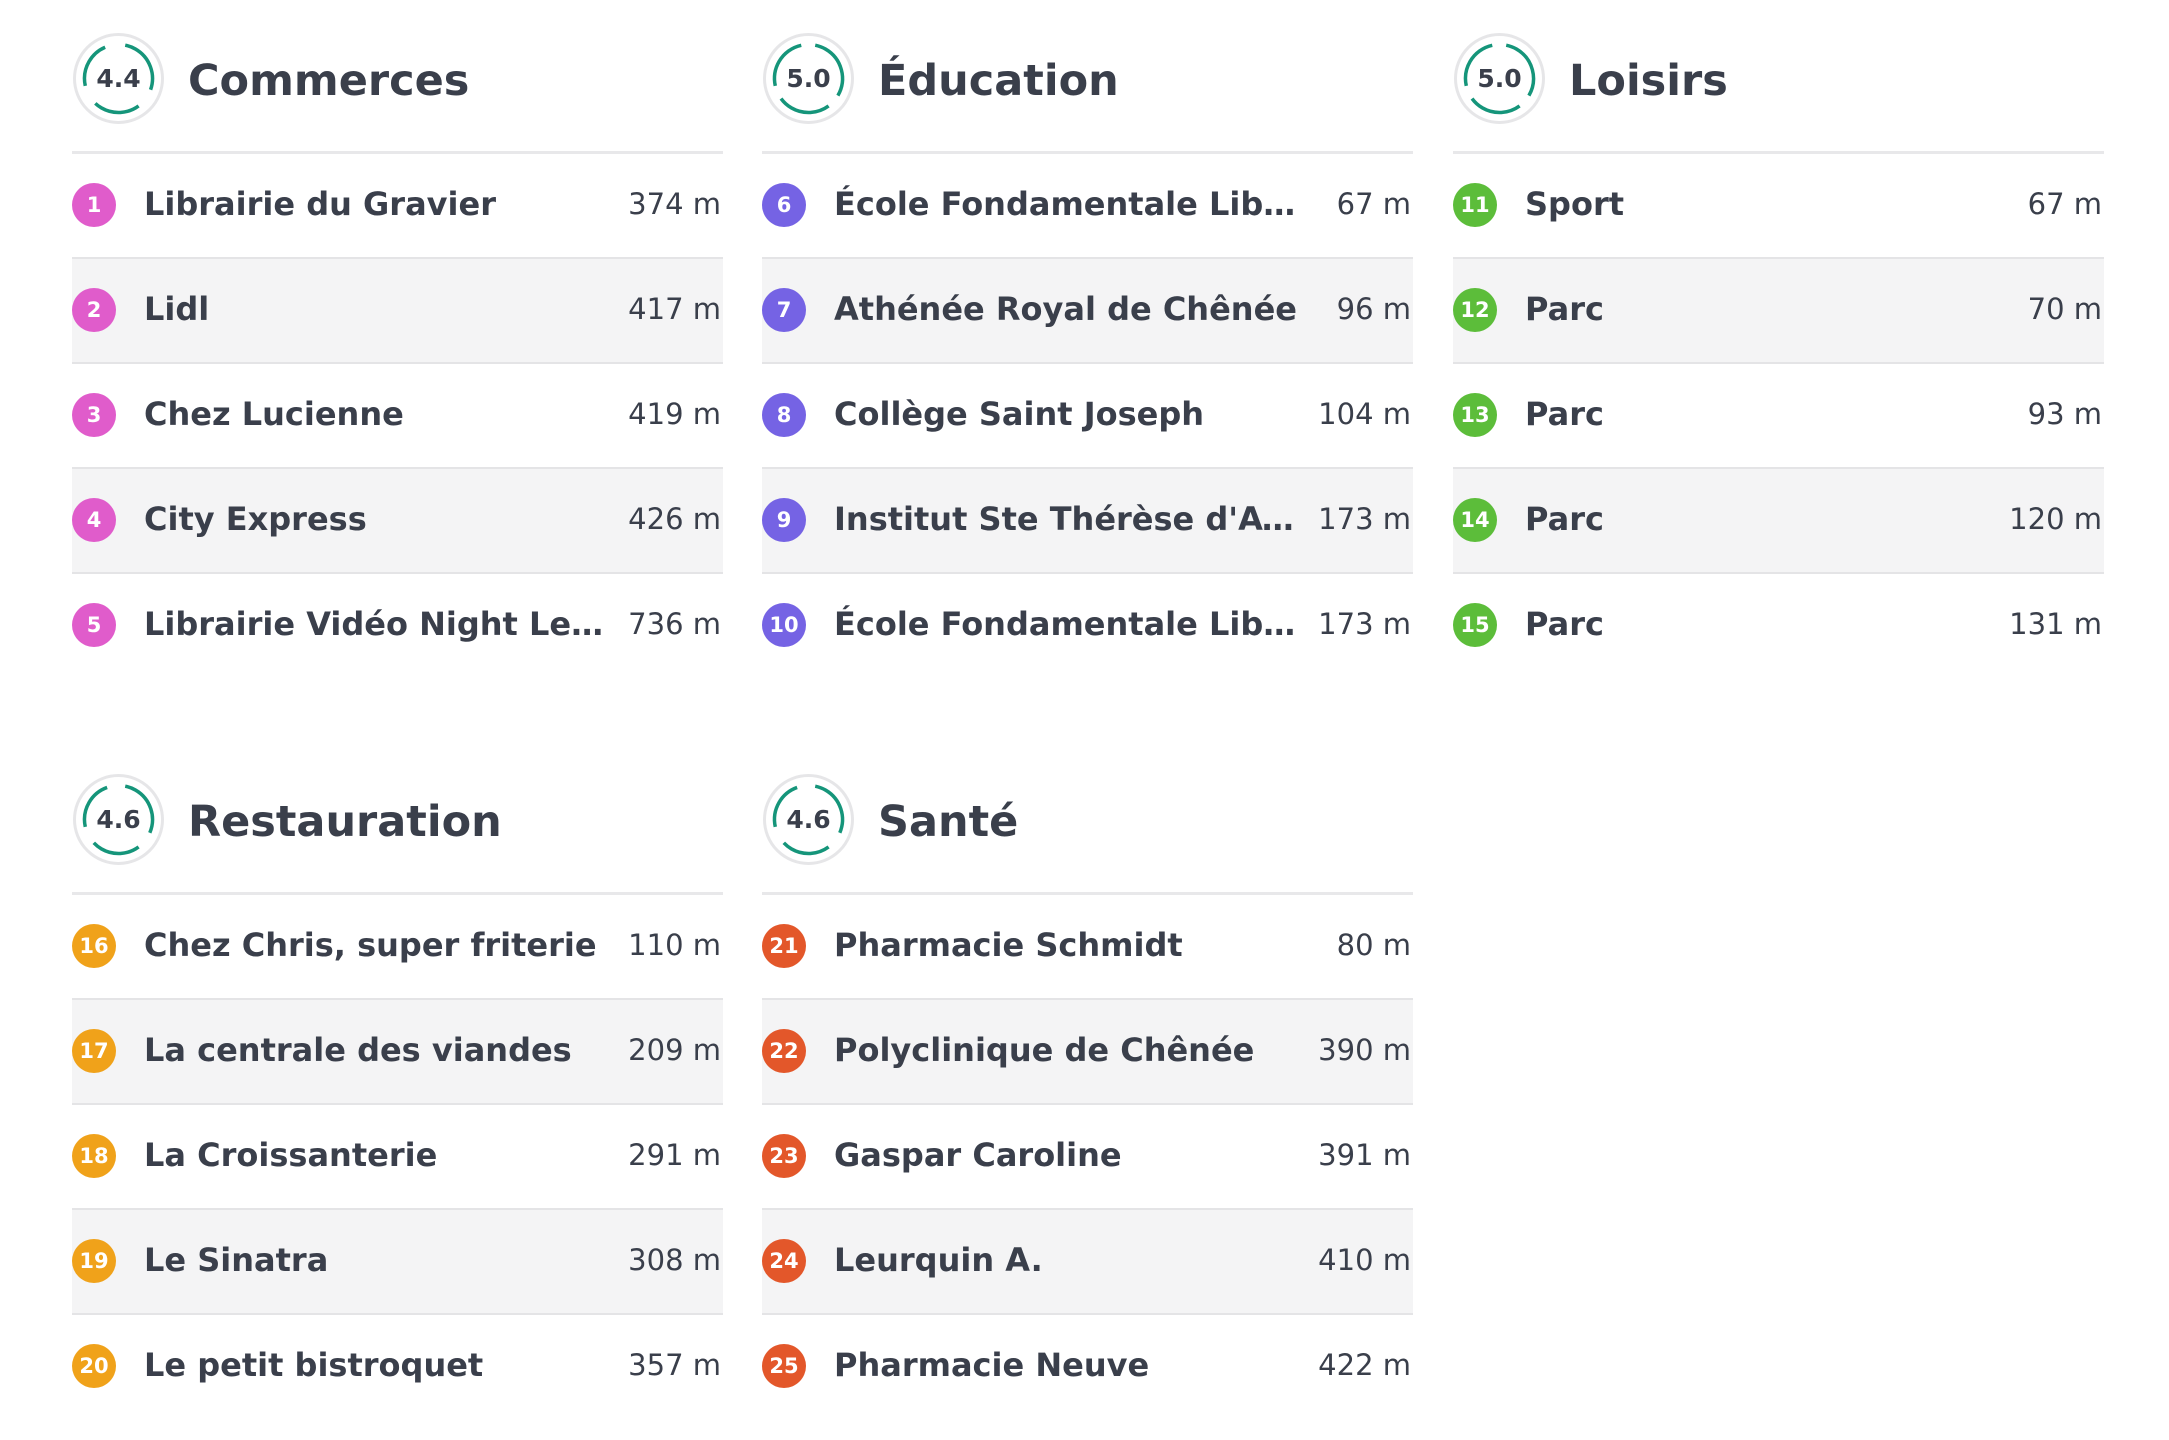 This screenshot has height=1440, width=2169. I want to click on place-name: Polyclinique de Chênée, so click(1044, 1050).